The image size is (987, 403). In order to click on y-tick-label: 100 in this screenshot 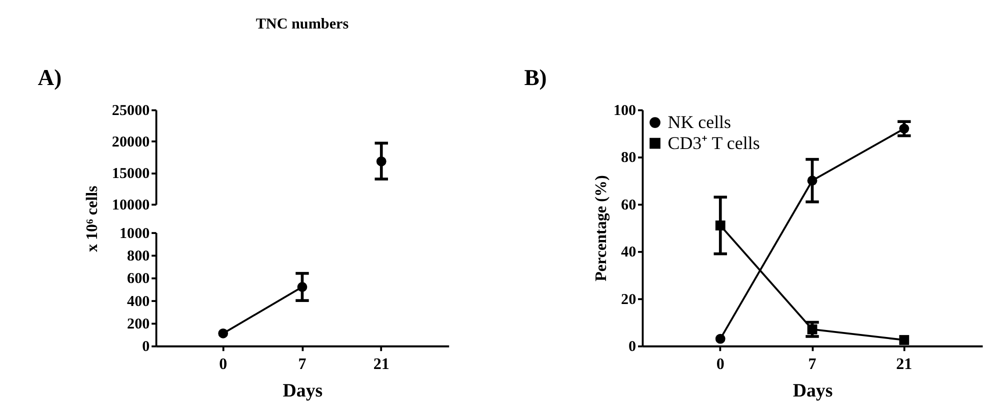, I will do `click(624, 110)`.